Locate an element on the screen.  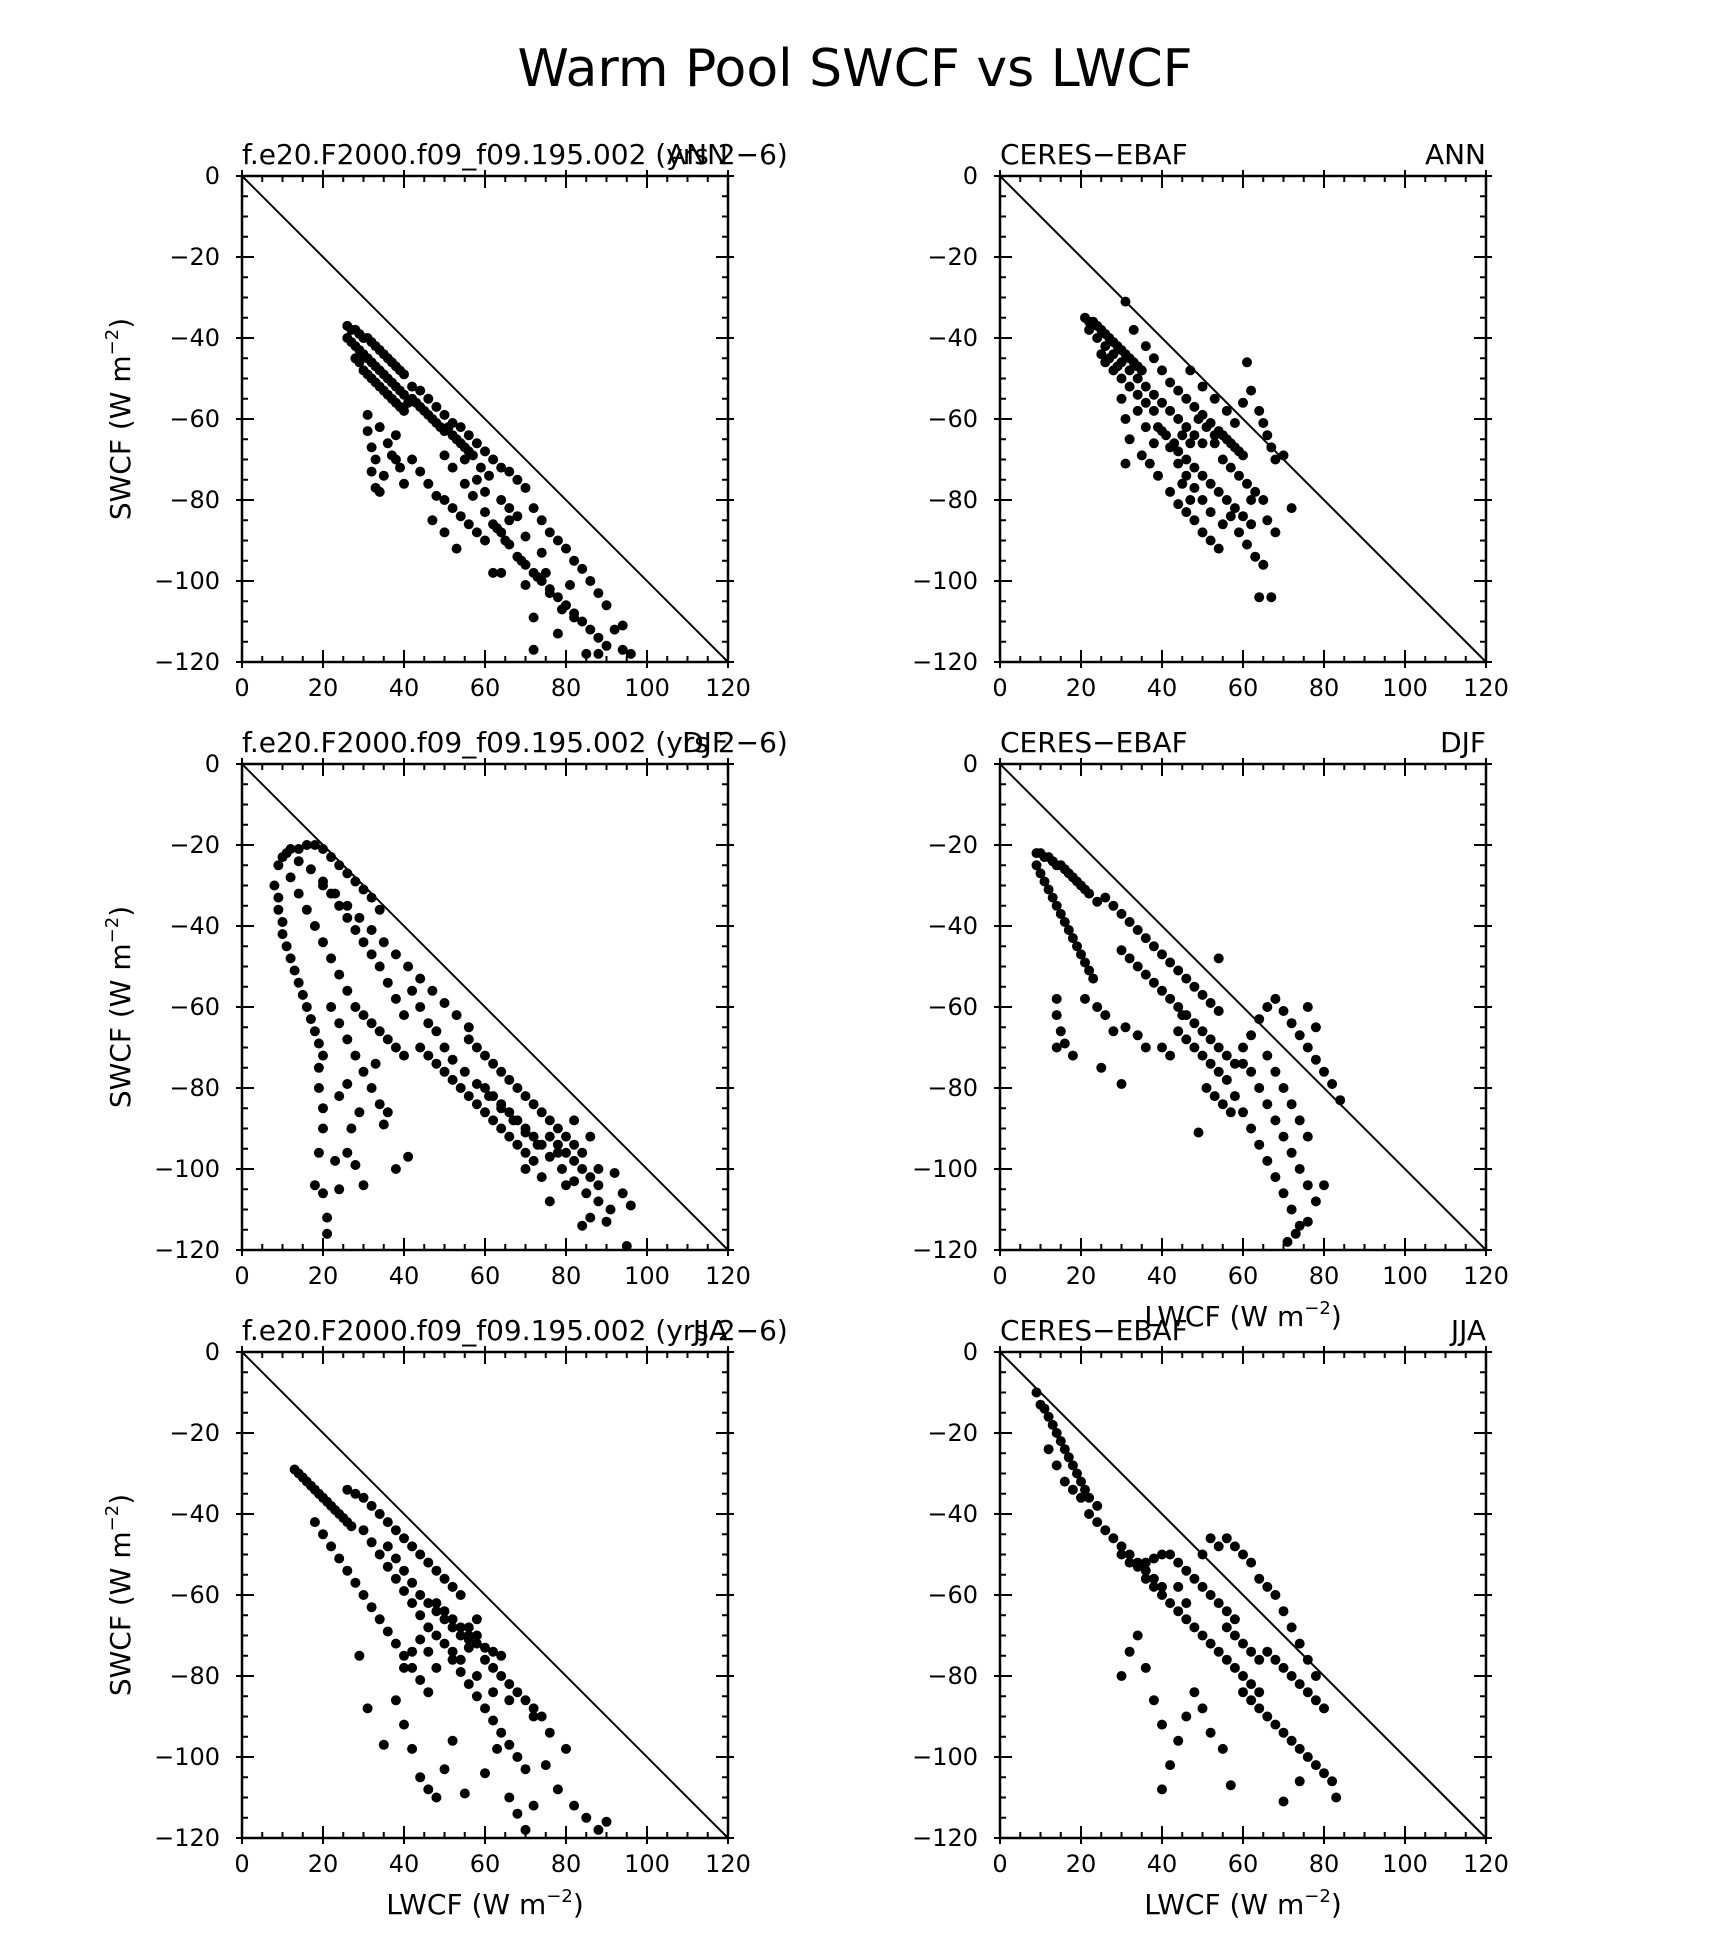
y-tick-label: −60 is located at coordinates (952, 419).